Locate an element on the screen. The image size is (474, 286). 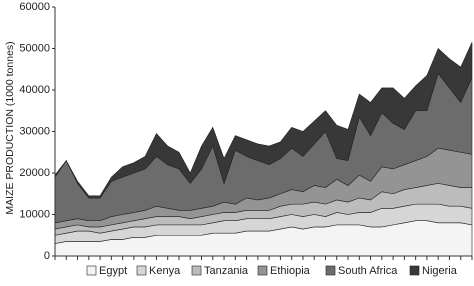
y-tick-label: 30000 is located at coordinates (34, 131).